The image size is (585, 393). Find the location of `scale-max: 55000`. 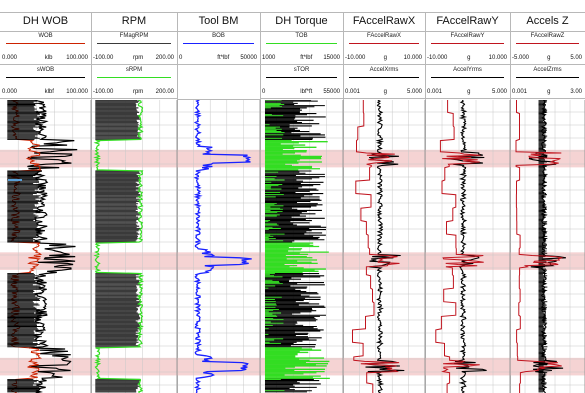

scale-max: 55000 is located at coordinates (331, 92).